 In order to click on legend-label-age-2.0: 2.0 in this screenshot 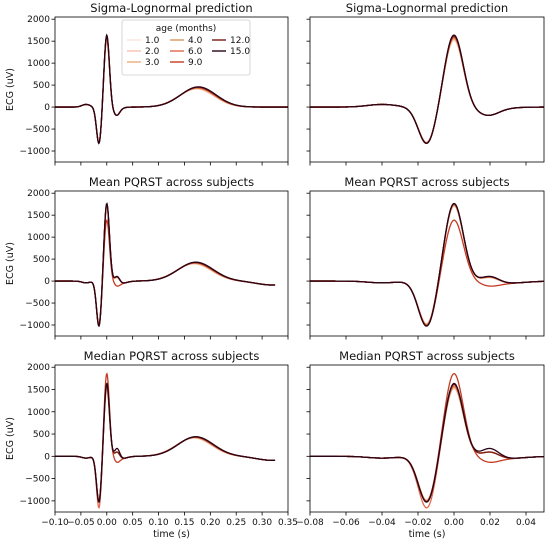, I will do `click(152, 52)`.